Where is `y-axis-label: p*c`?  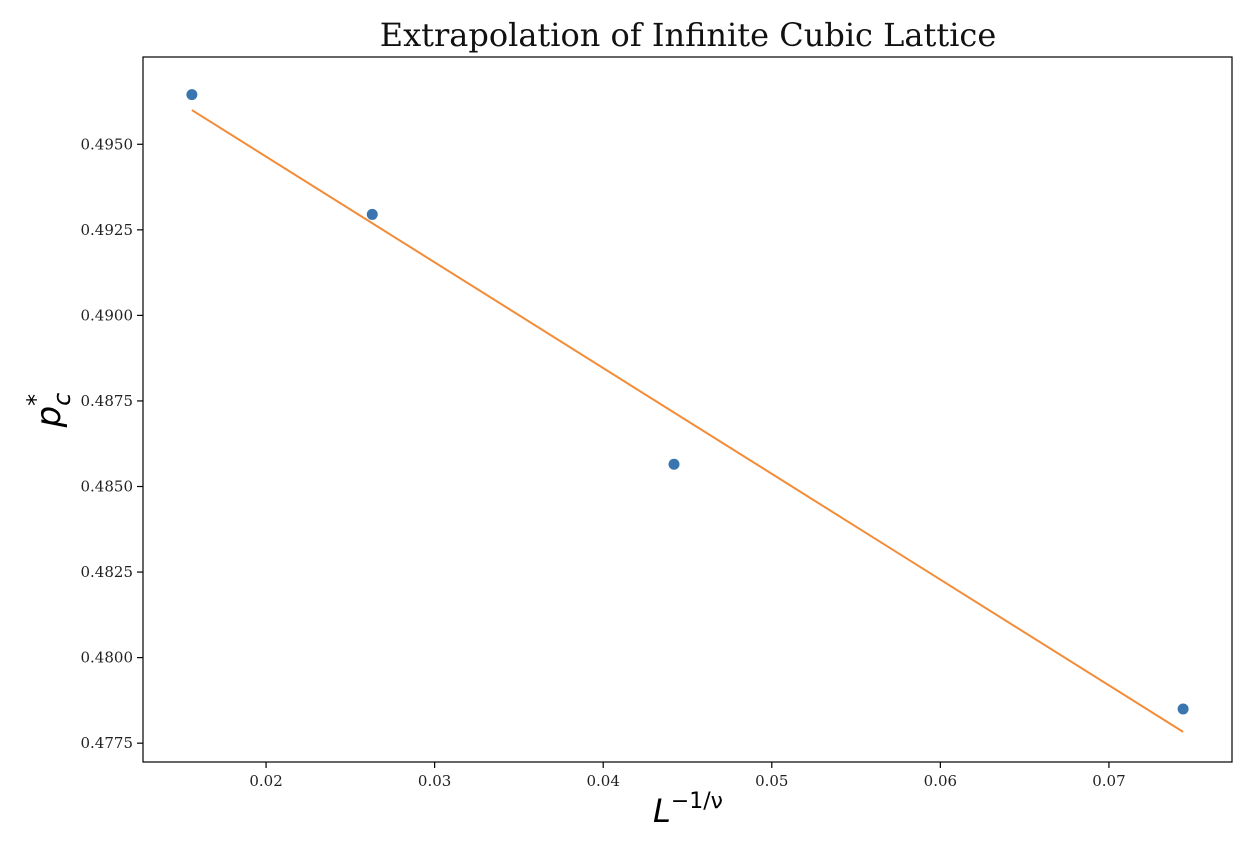
y-axis-label: p*c is located at coordinates (49, 411).